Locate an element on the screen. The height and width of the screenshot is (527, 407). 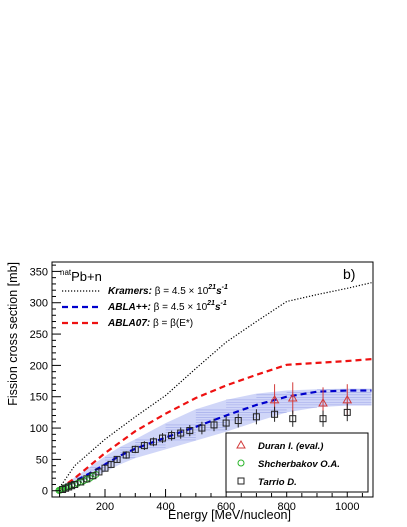
y-tick-label: 300 is located at coordinates (39, 304).